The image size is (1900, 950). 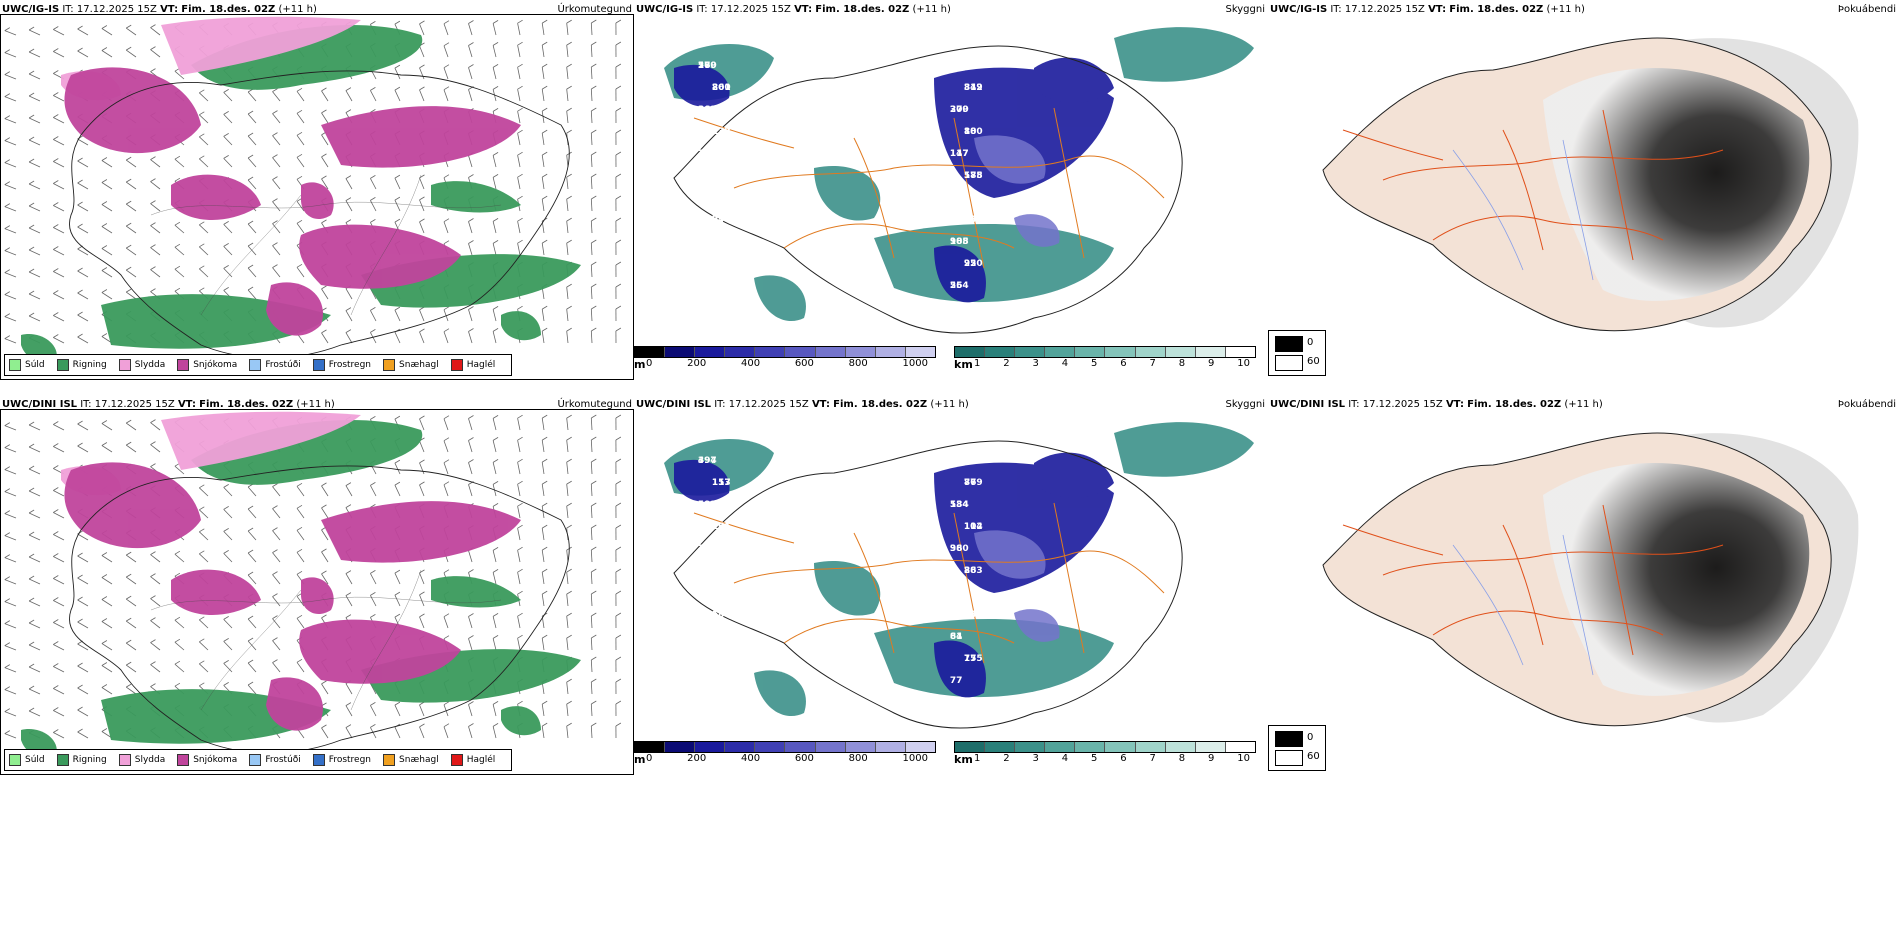 What do you see at coordinates (956, 549) in the screenshot?
I see `cloud-base-value: 98` at bounding box center [956, 549].